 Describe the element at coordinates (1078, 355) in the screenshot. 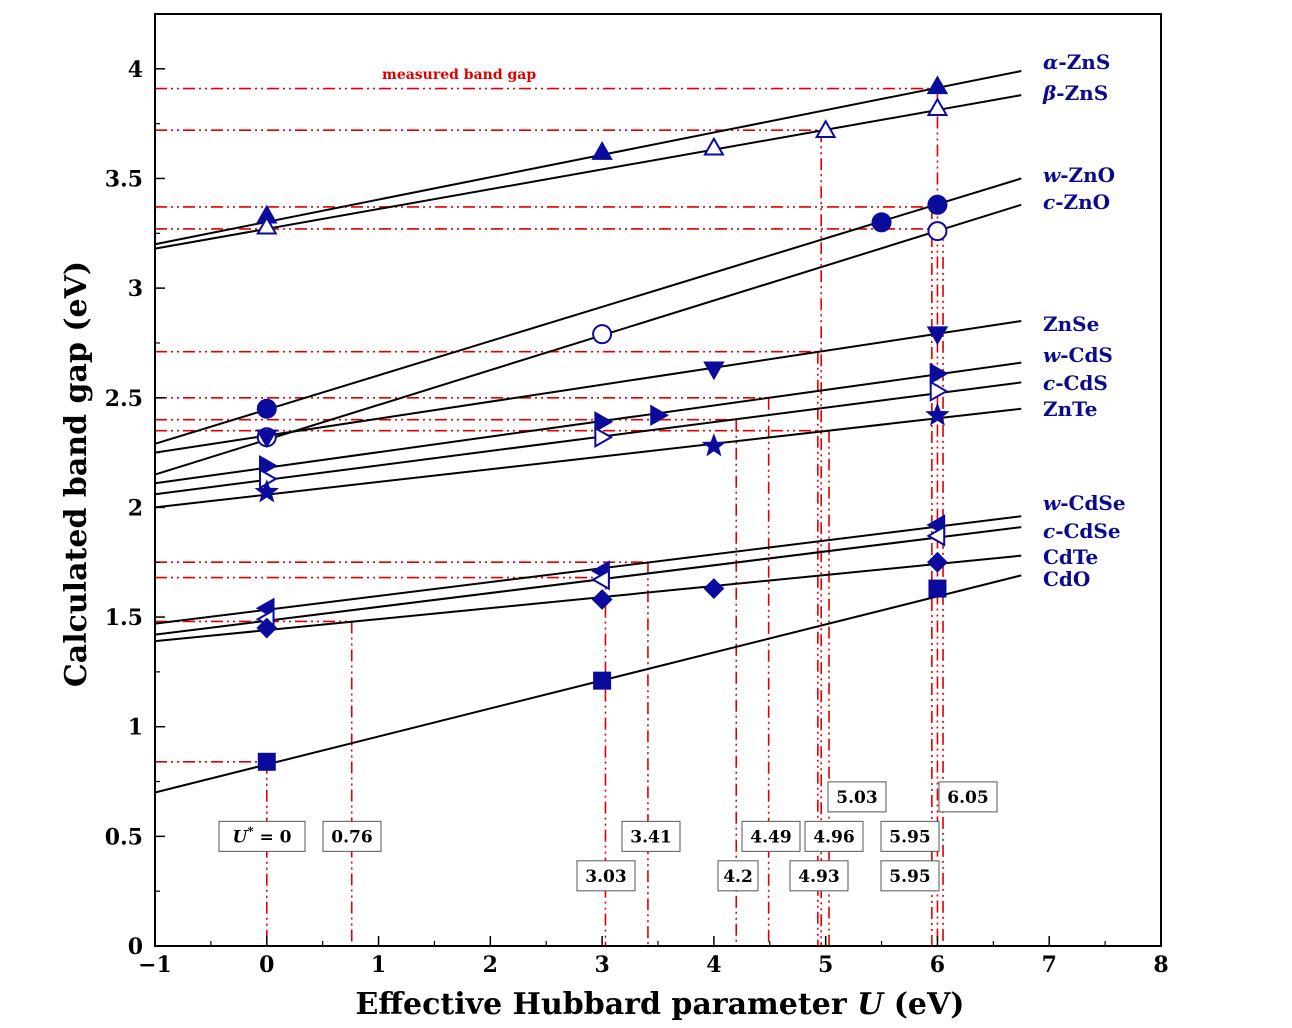

I see `series-label-w-cds: w-CdS` at that location.